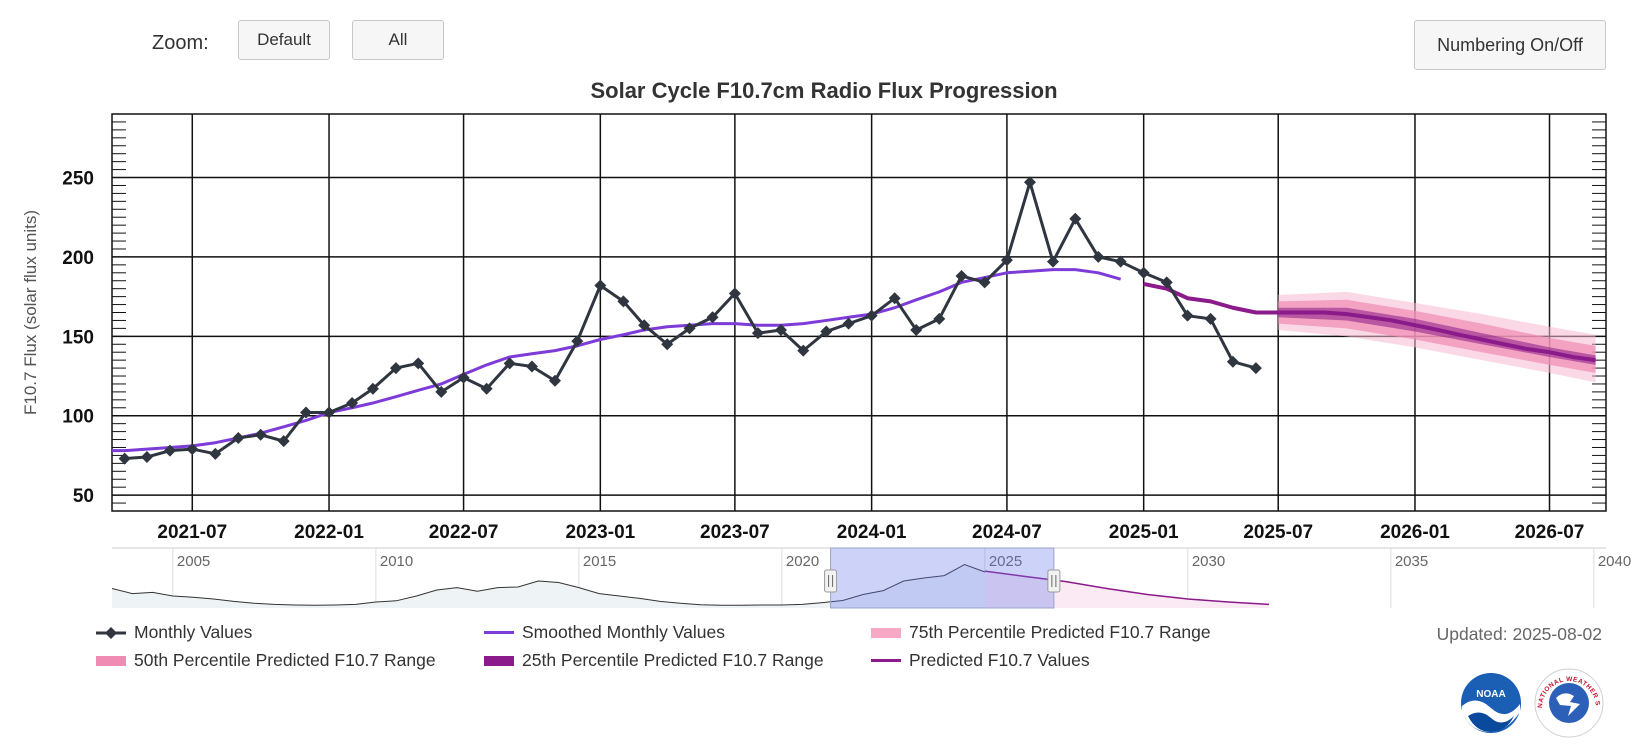 The height and width of the screenshot is (749, 1648). What do you see at coordinates (1411, 561) in the screenshot?
I see `navigator-tick-label: 2035` at bounding box center [1411, 561].